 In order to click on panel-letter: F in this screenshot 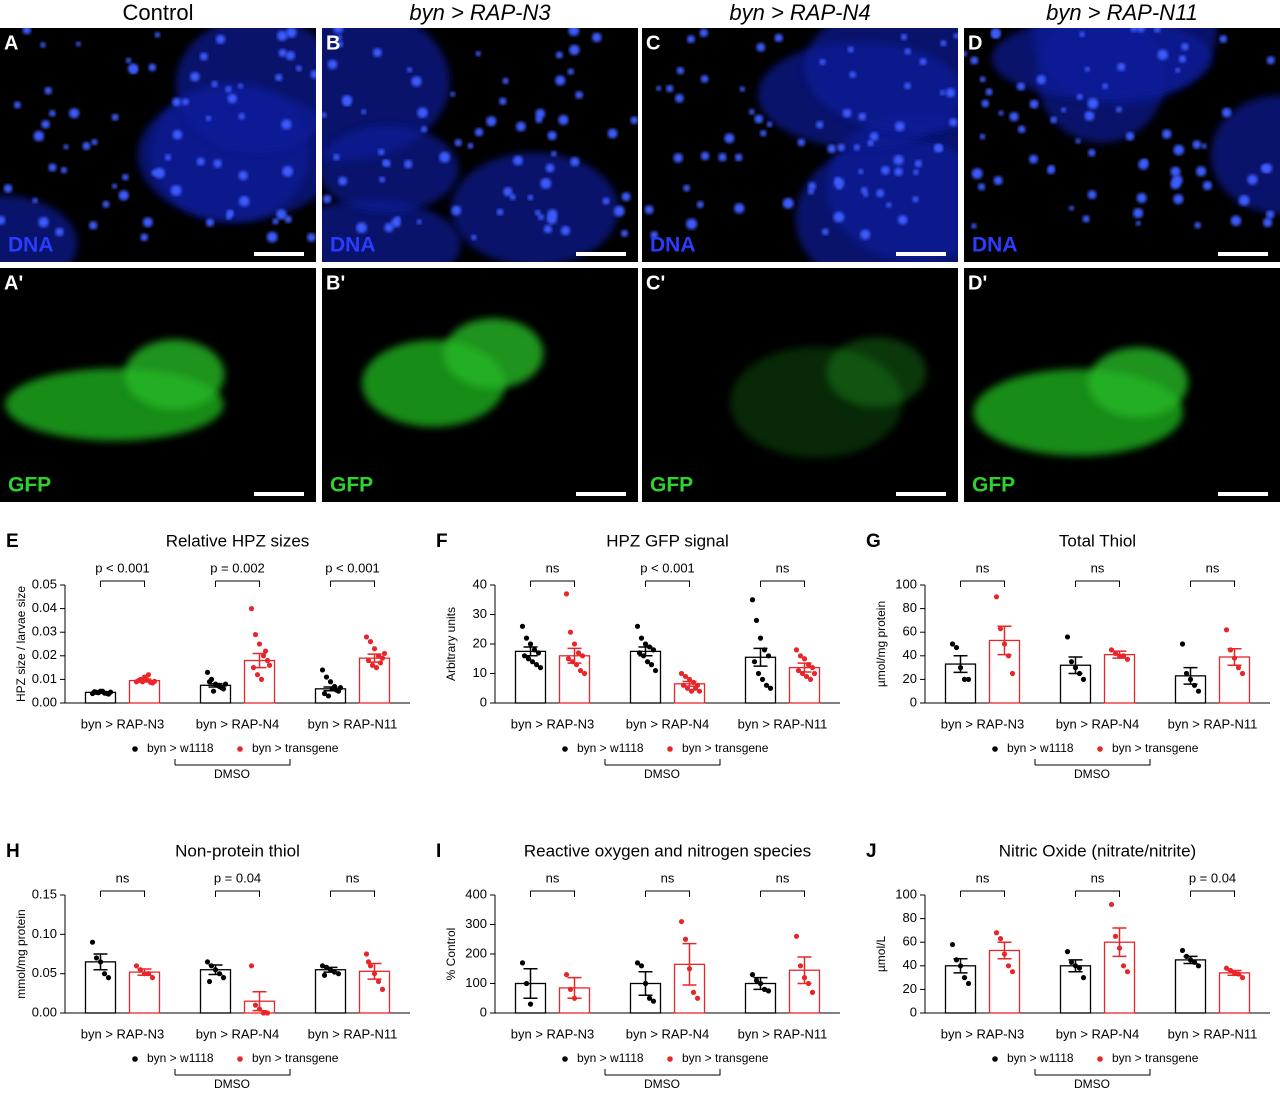, I will do `click(442, 541)`.